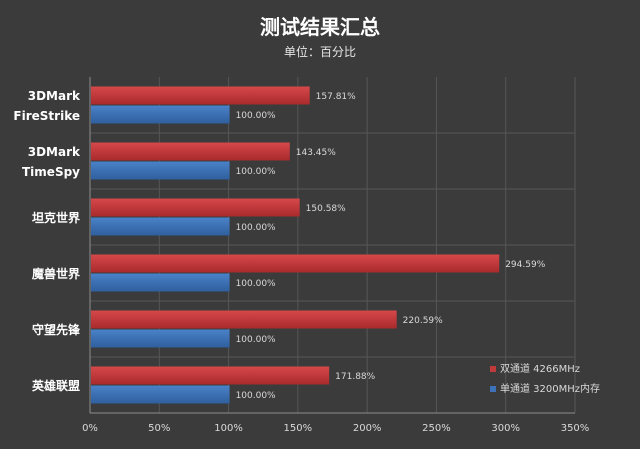 The width and height of the screenshot is (640, 449). What do you see at coordinates (56, 273) in the screenshot?
I see `category-label: 魔兽世界` at bounding box center [56, 273].